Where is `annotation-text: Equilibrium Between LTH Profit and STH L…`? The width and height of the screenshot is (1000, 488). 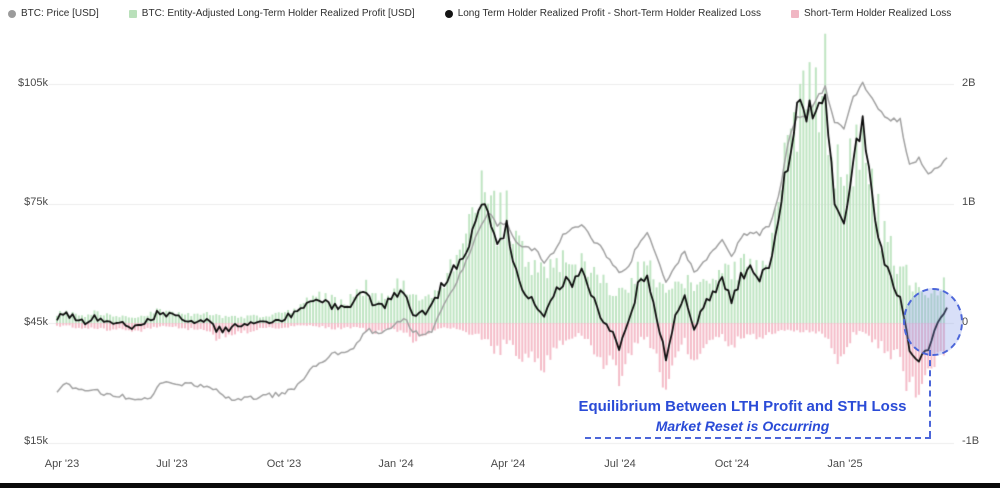
annotation-text: Equilibrium Between LTH Profit and STH L… is located at coordinates (742, 416).